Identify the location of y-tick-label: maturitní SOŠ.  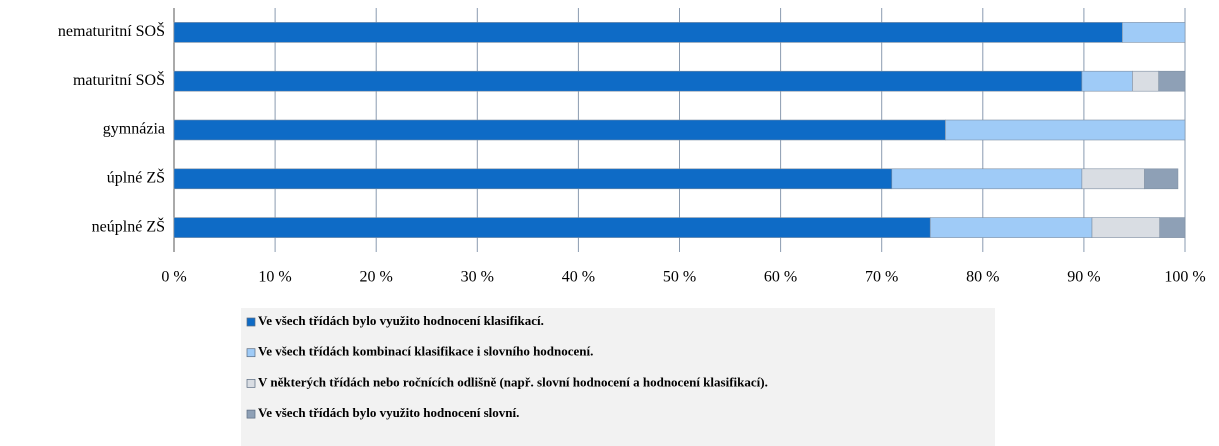
(119, 79).